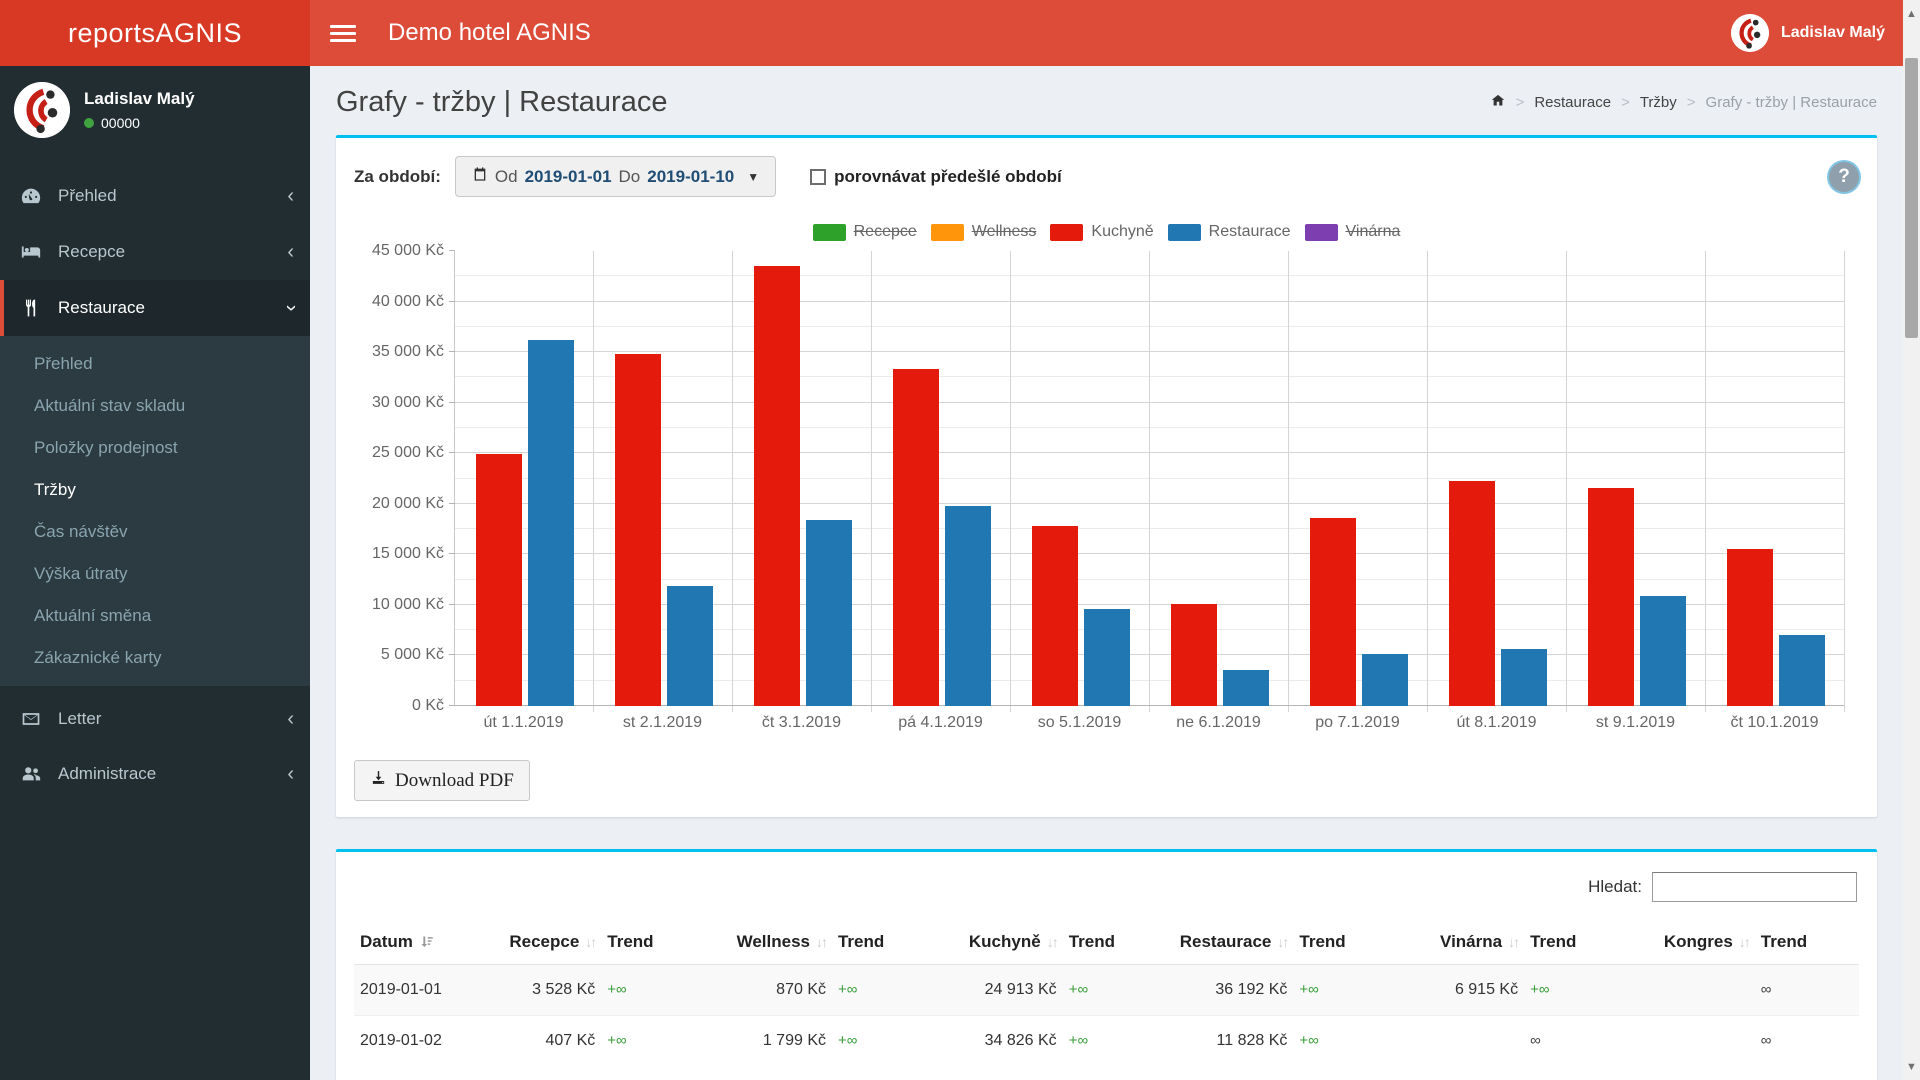  I want to click on column-header-vinárna: Vinárna ↓↑, so click(1461, 942).